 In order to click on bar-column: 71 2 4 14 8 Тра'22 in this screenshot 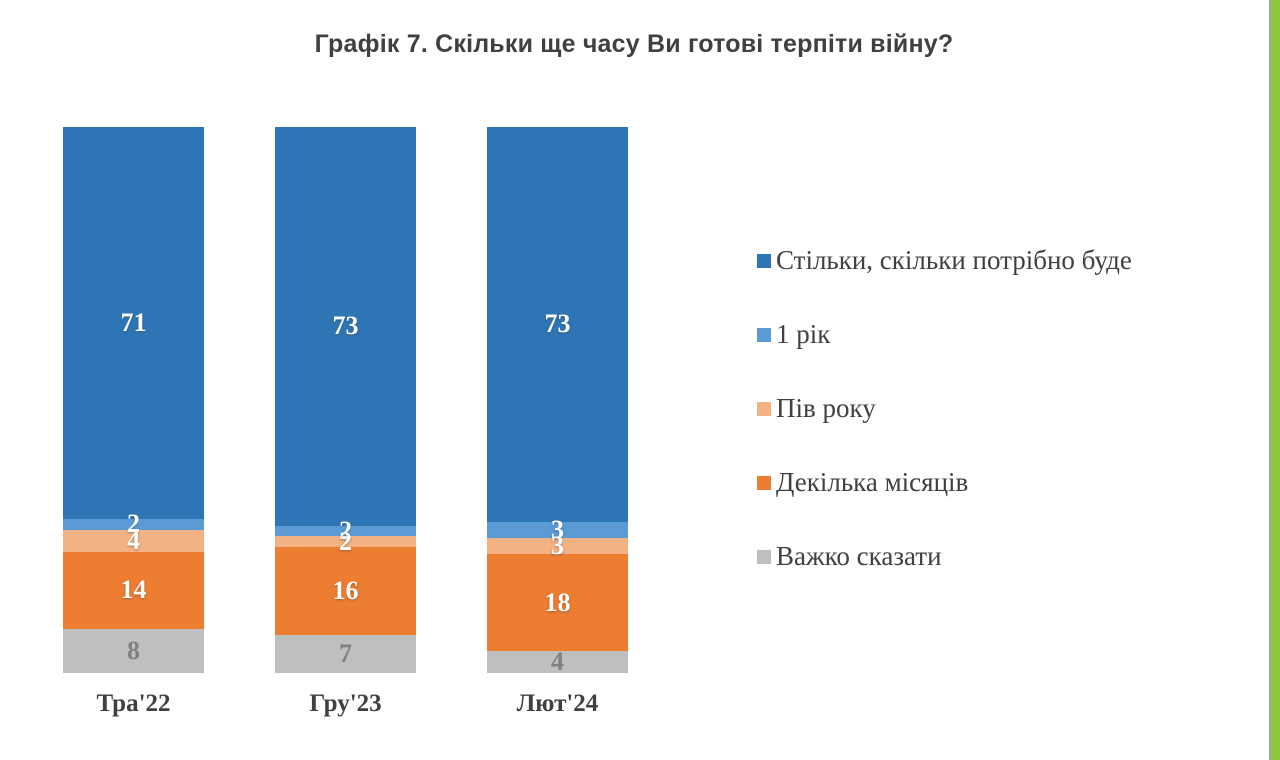, I will do `click(133, 422)`.